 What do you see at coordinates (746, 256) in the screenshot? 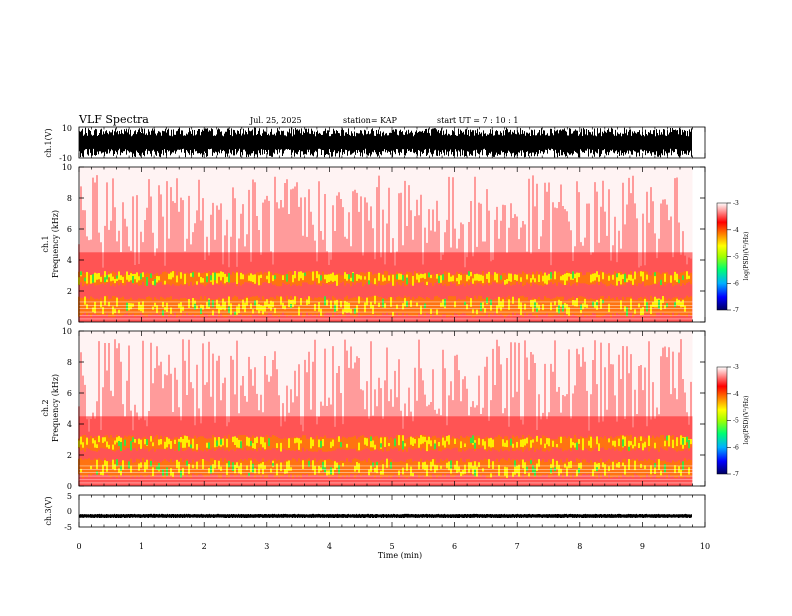
I see `colorbar-ch1-label: log(PSD)(V²/Hz)` at bounding box center [746, 256].